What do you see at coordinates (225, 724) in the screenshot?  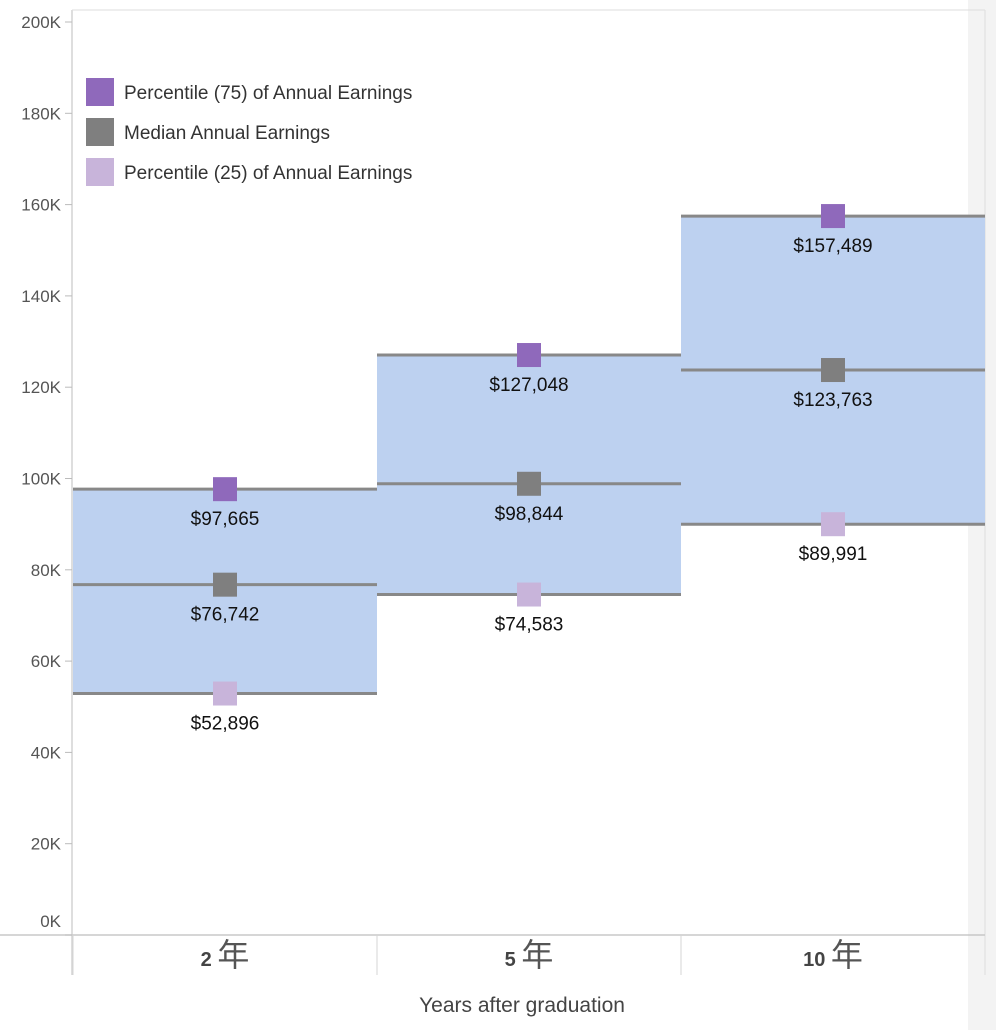 I see `data-label-p25: $52,896` at bounding box center [225, 724].